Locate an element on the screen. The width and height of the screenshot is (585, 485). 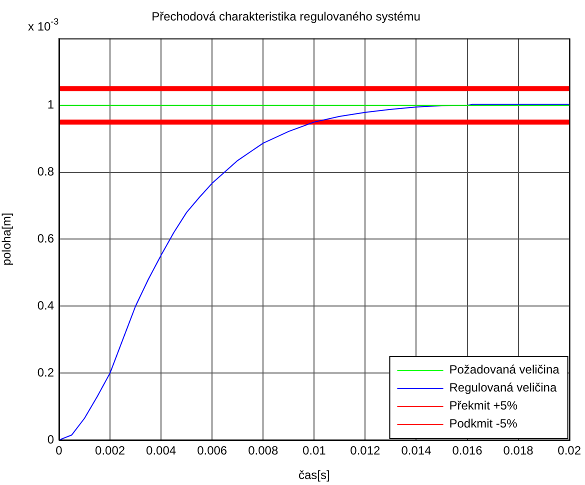
y-tick-label: 0.2 is located at coordinates (45, 372).